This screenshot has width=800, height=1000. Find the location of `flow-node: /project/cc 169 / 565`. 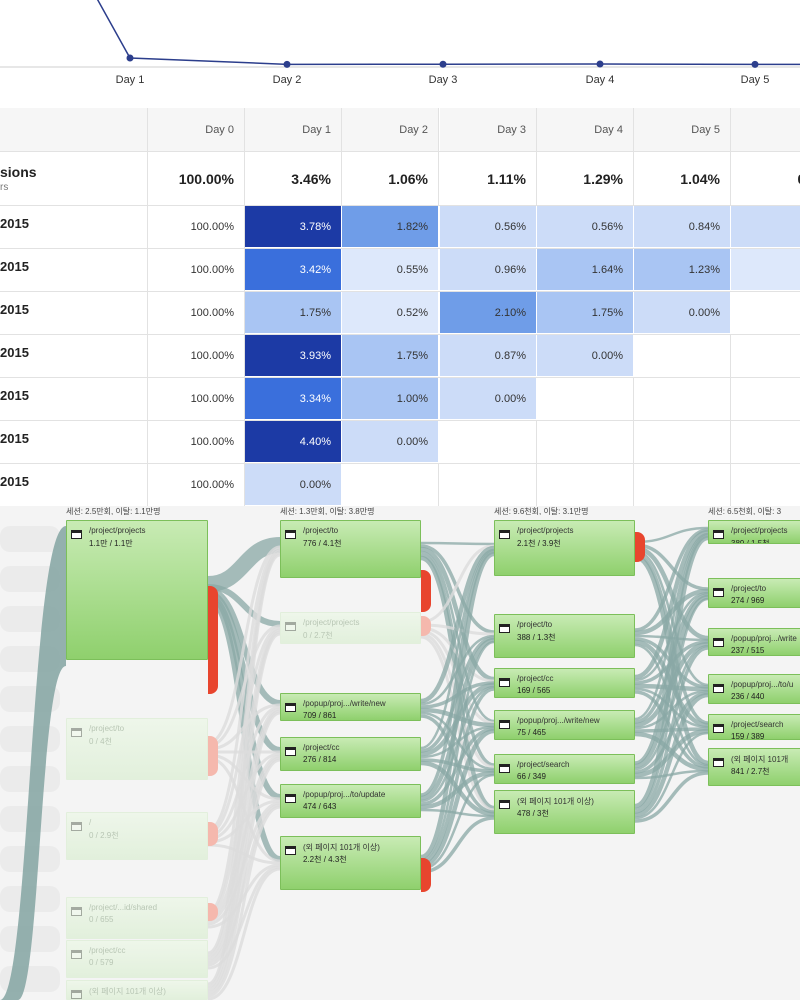

flow-node: /project/cc 169 / 565 is located at coordinates (564, 683).